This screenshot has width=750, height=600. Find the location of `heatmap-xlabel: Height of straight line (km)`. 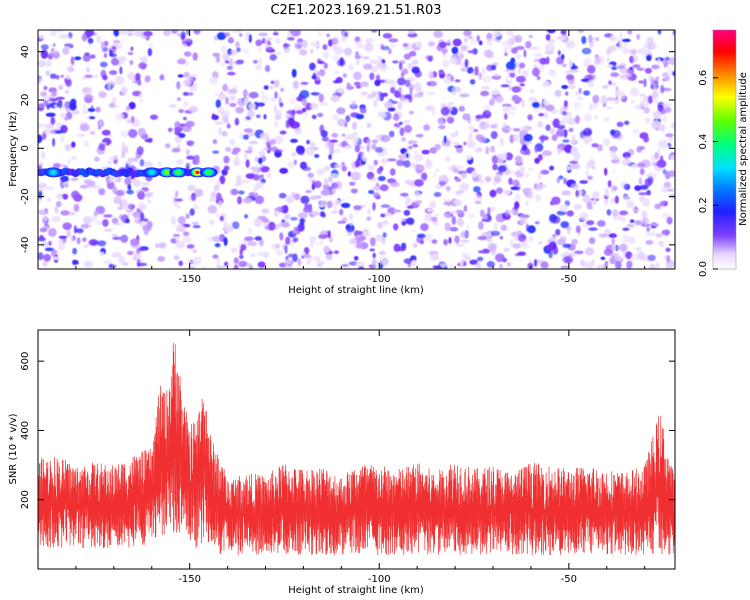

heatmap-xlabel: Height of straight line (km) is located at coordinates (356, 290).